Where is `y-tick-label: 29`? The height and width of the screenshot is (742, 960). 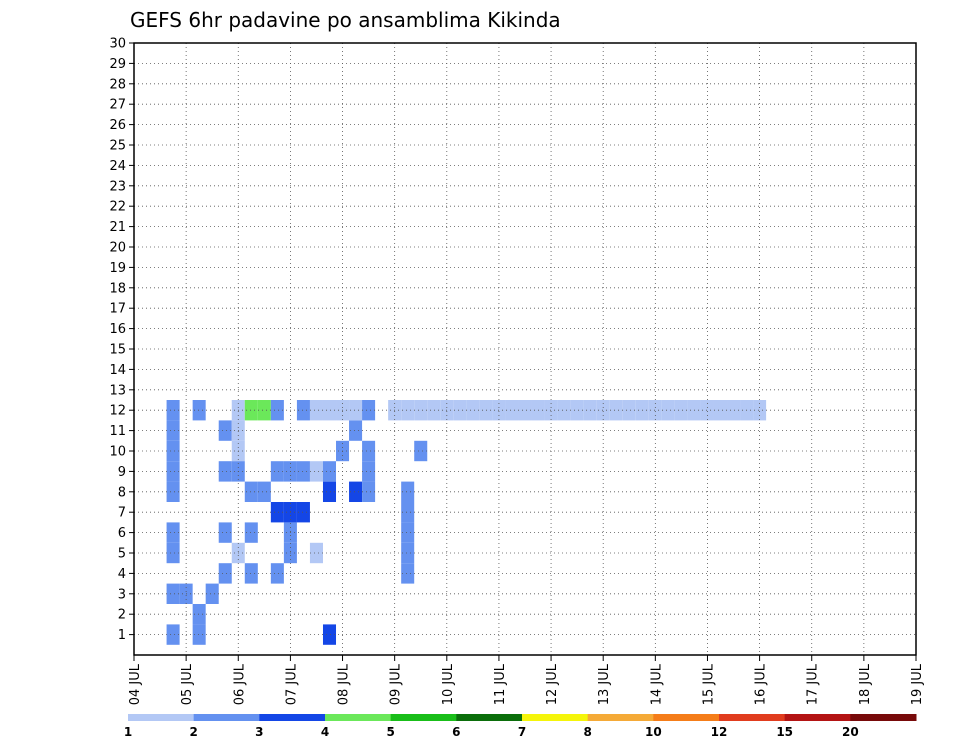 y-tick-label: 29 is located at coordinates (117, 64).